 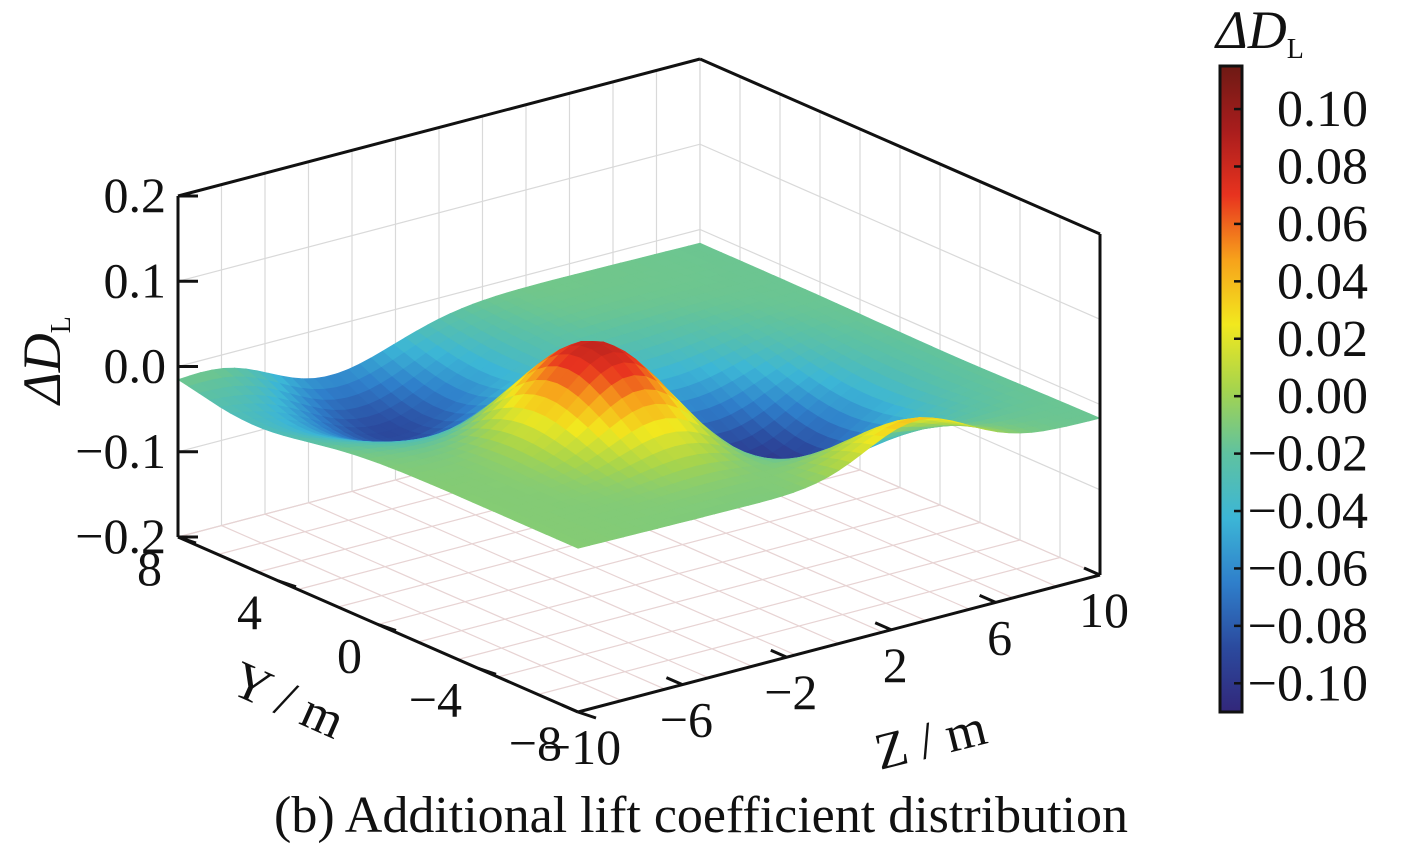 What do you see at coordinates (1322, 224) in the screenshot?
I see `colorbar-tick-label: 0.06` at bounding box center [1322, 224].